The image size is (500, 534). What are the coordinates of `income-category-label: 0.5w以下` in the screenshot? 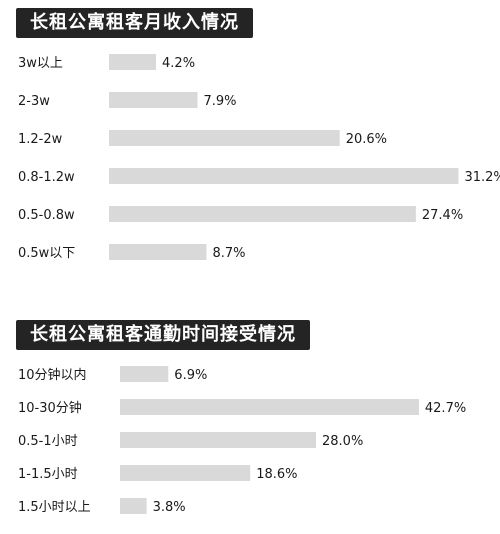 It's located at (46, 253).